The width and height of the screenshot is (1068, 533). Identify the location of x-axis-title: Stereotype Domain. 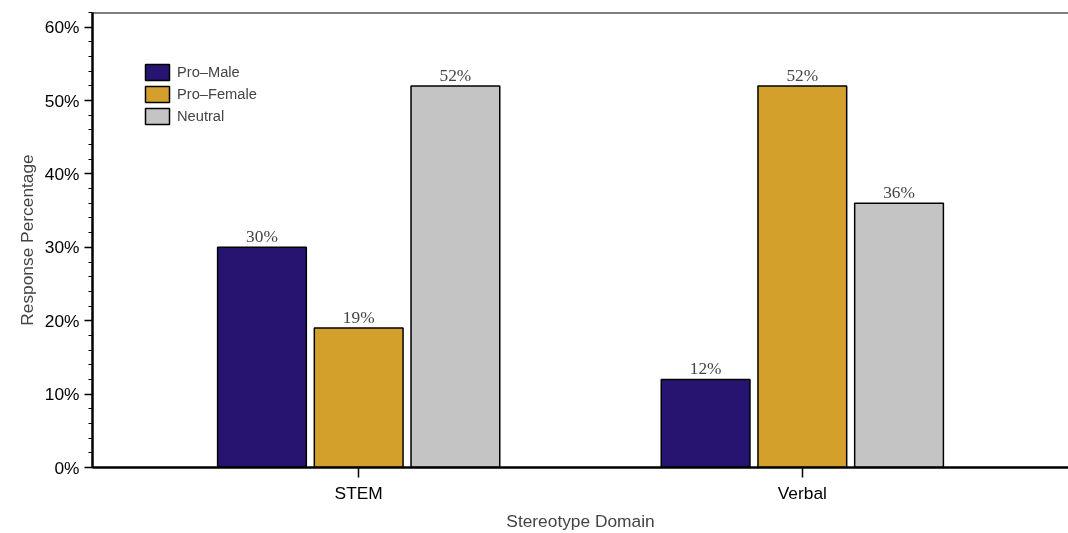
(580, 520).